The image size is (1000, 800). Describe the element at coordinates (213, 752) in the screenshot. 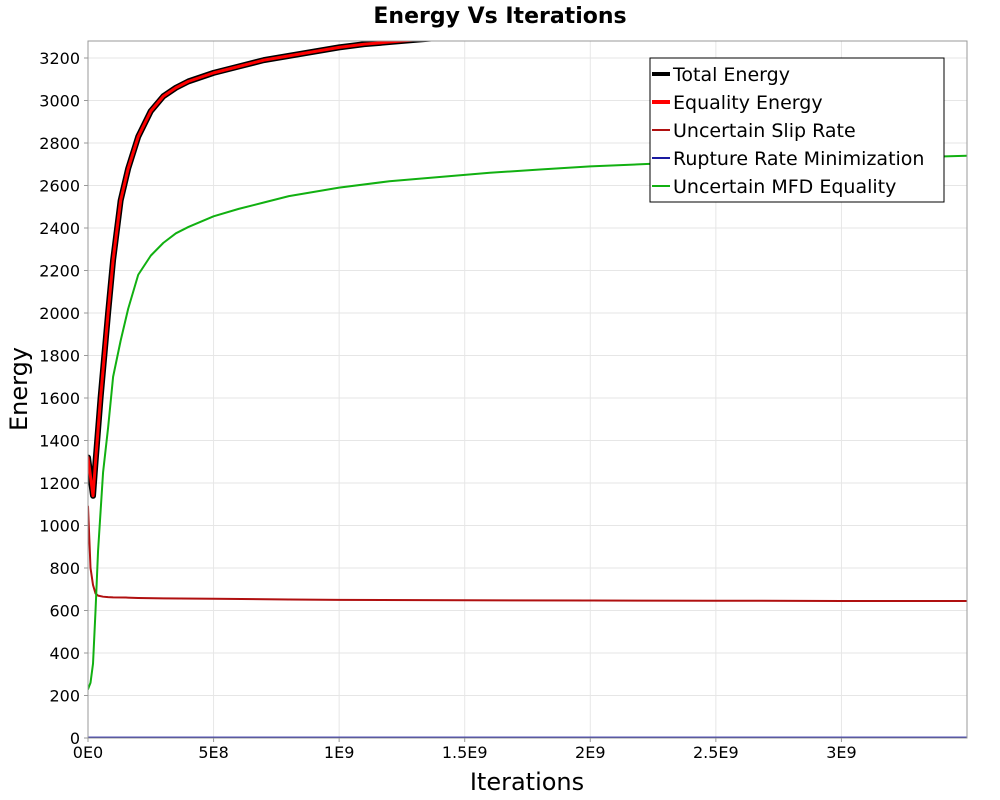

I see `x-tick-label: 5E8` at that location.